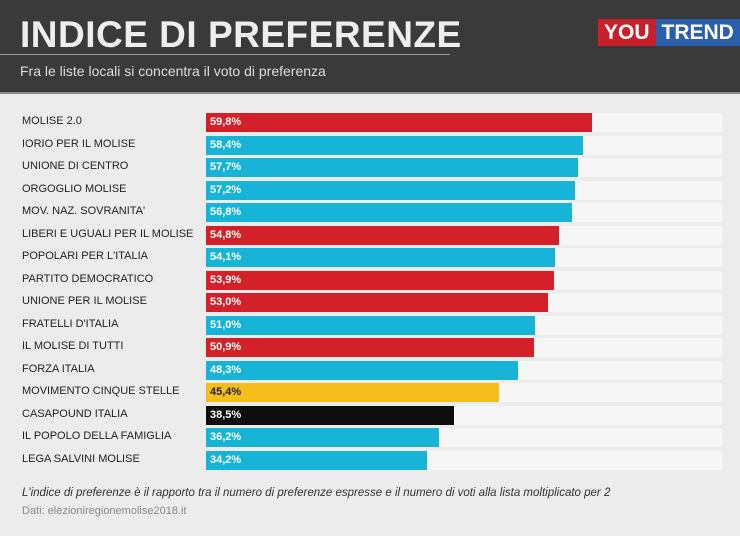 The image size is (740, 536). I want to click on category-label: IL POPOLO DELLA FAMIGLIA, so click(97, 436).